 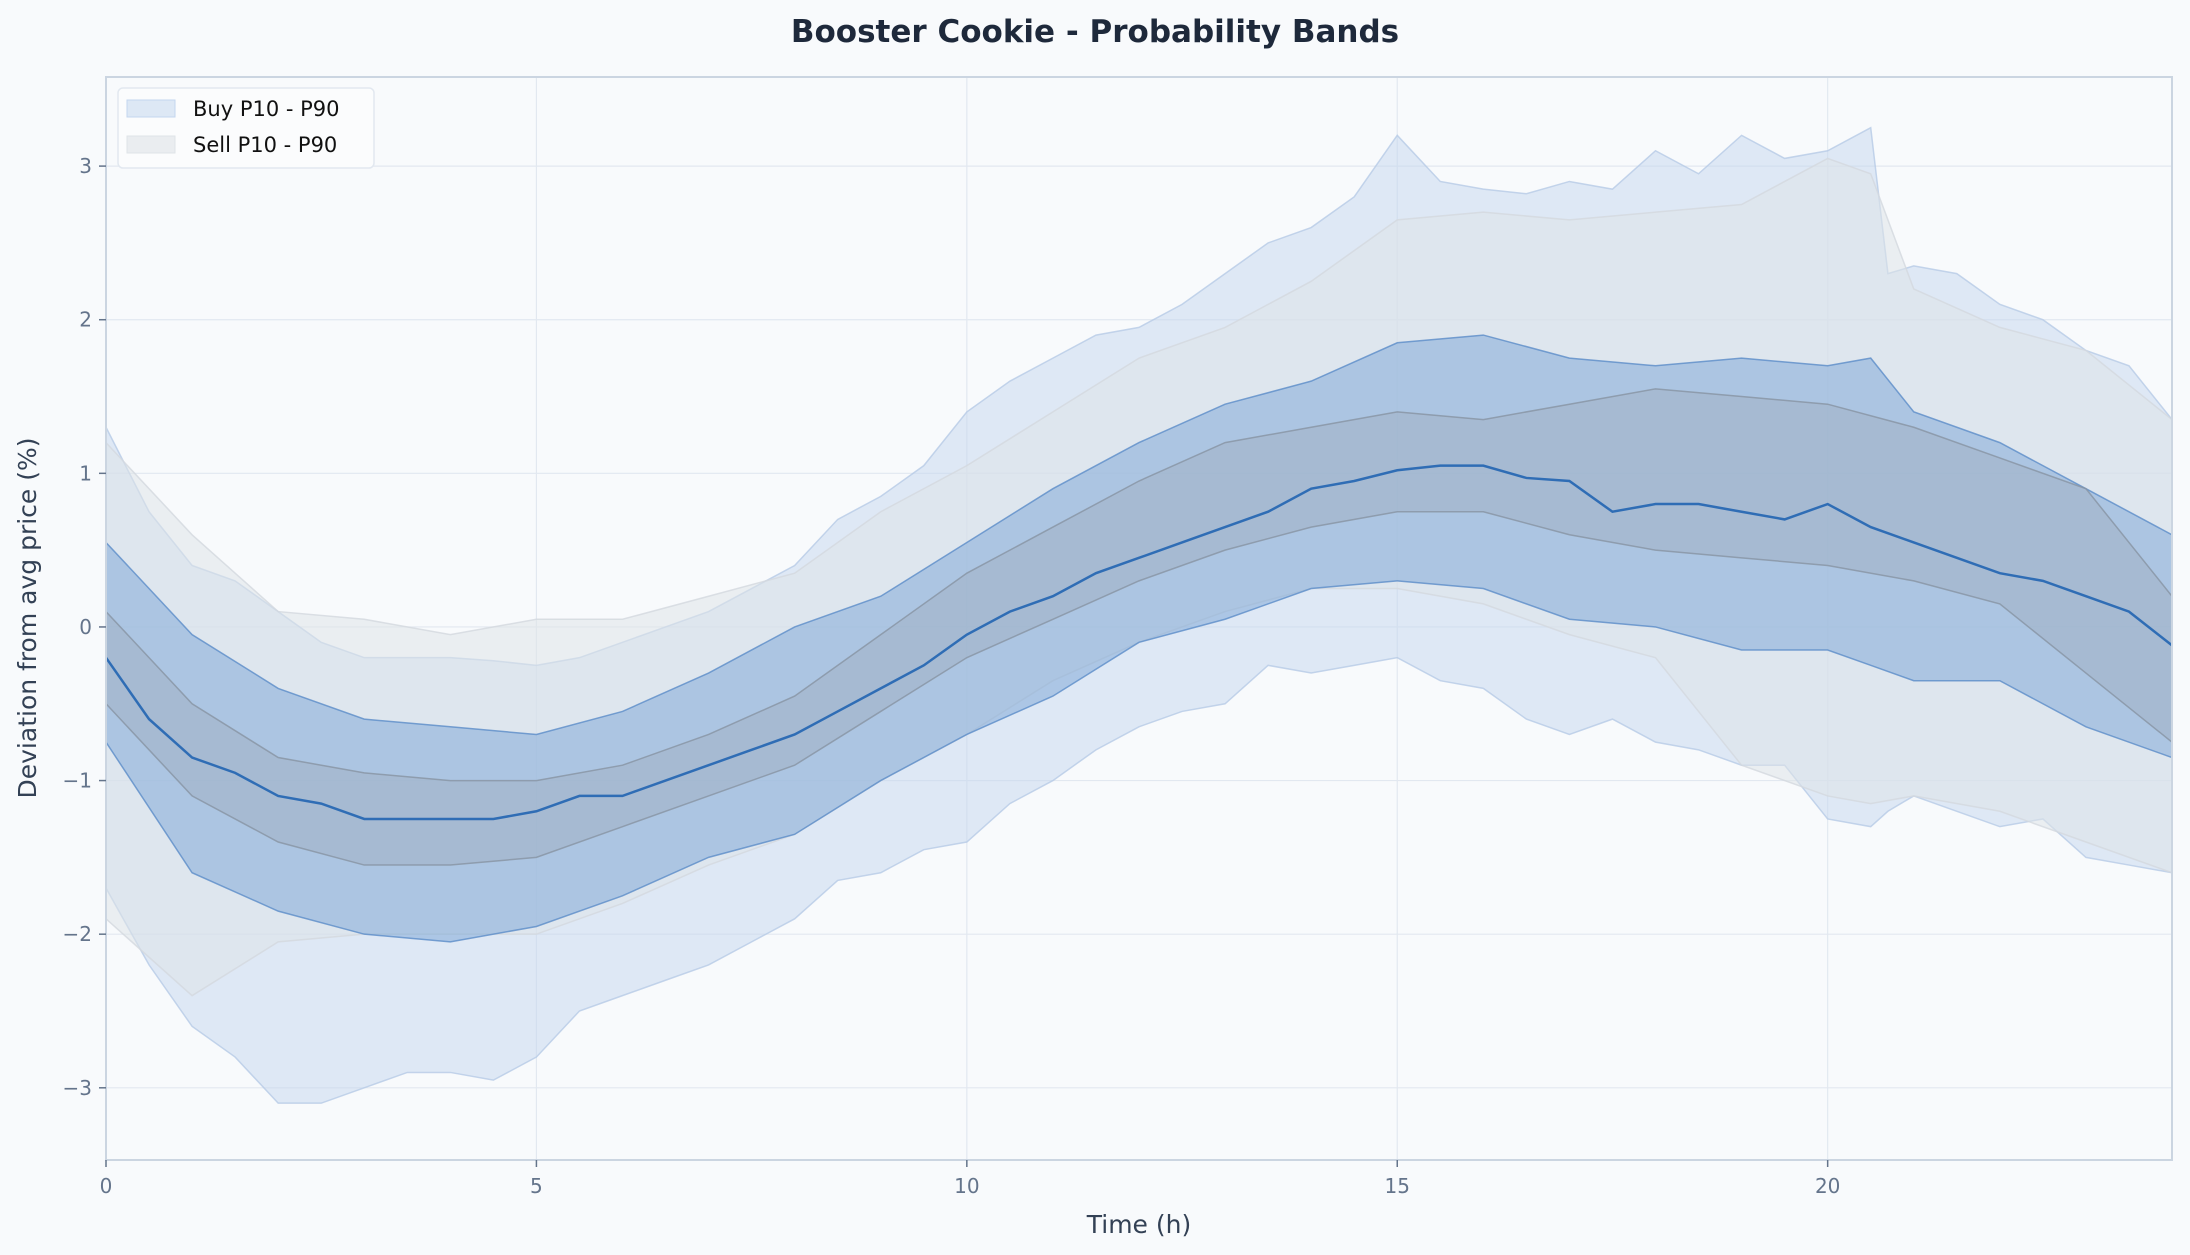 What do you see at coordinates (85, 627) in the screenshot?
I see `y-tick-label: 0` at bounding box center [85, 627].